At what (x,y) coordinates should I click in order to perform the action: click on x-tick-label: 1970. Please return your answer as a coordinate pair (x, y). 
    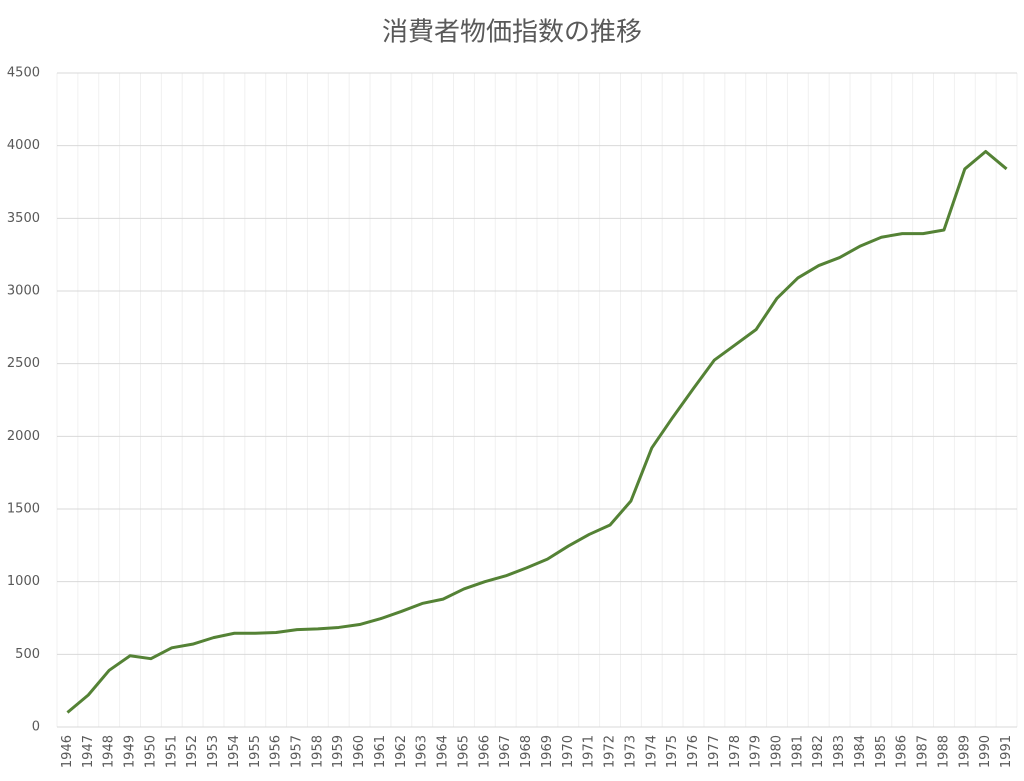
    Looking at the image, I should click on (568, 751).